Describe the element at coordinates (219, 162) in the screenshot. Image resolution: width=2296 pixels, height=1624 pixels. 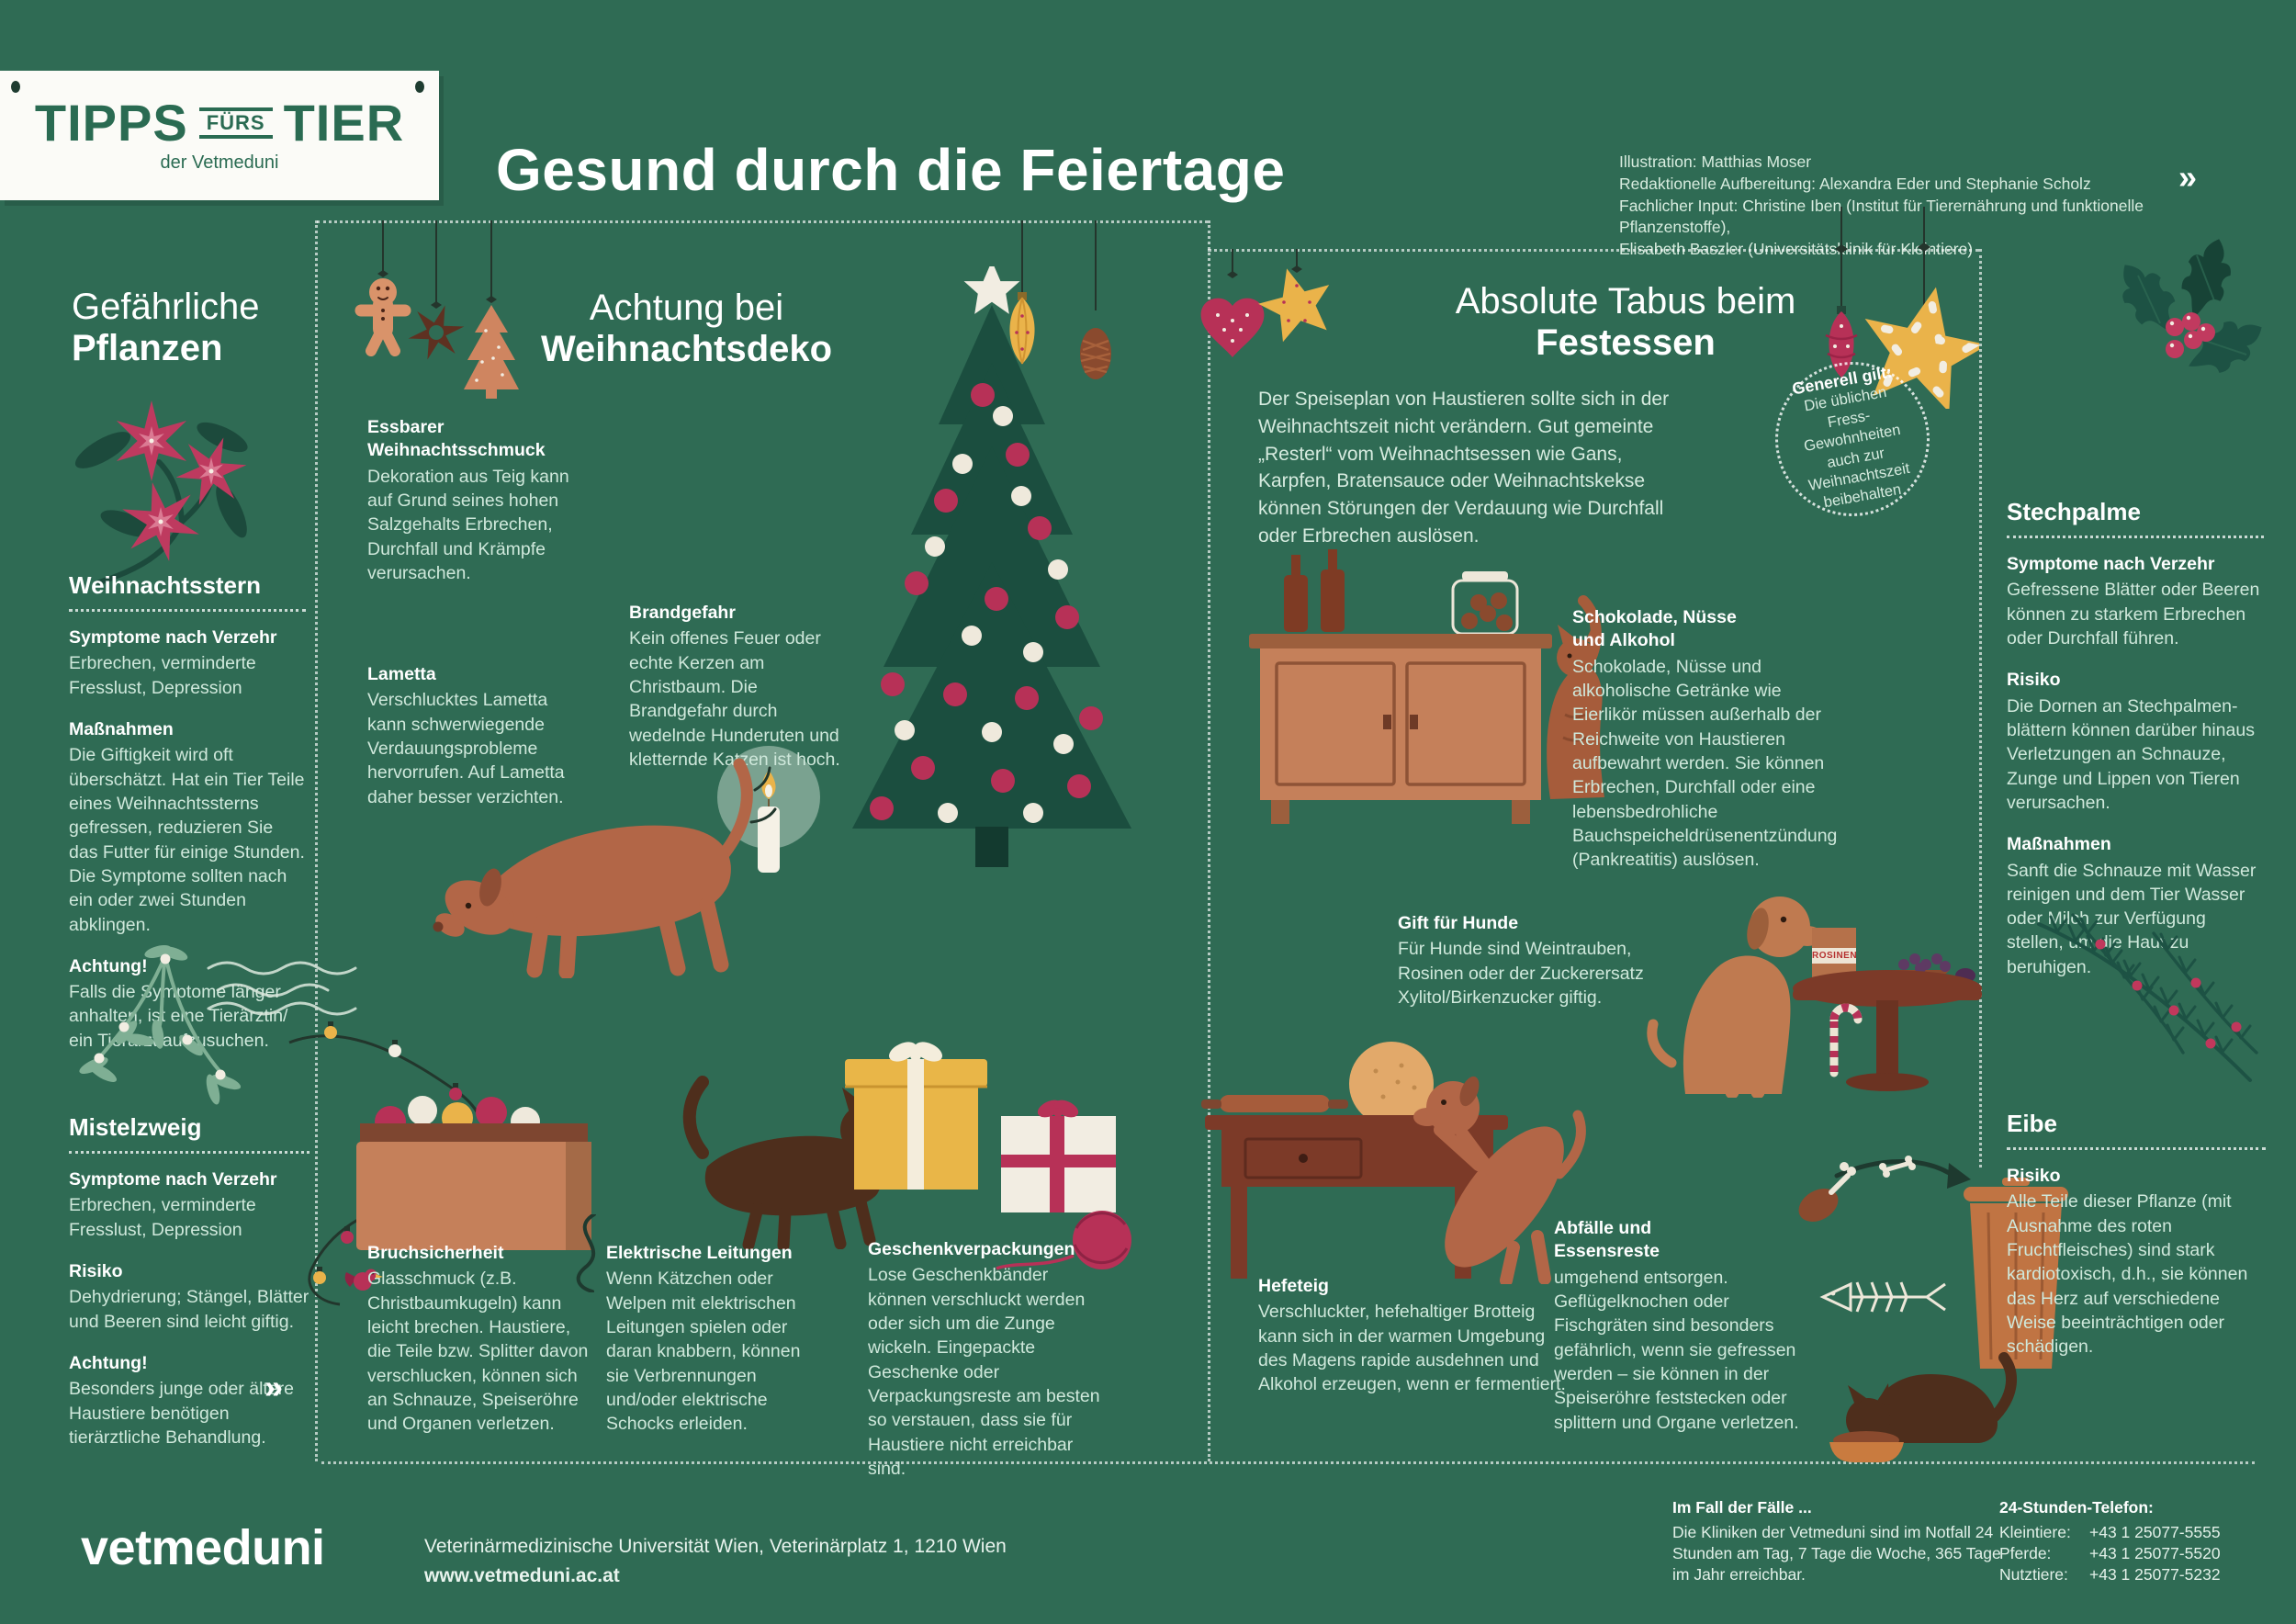
I see `logo-subtitle: der Vetmeduni` at that location.